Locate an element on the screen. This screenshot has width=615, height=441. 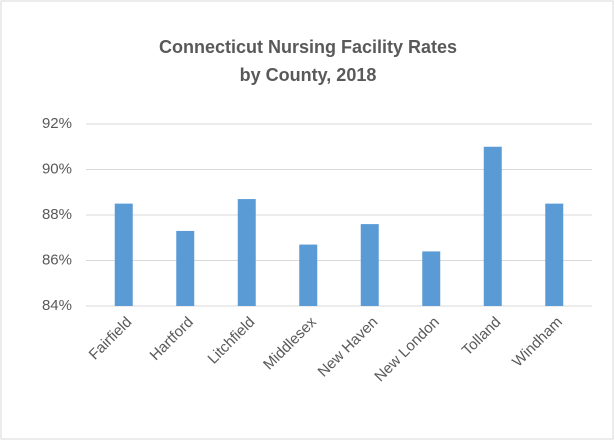
chart-title: by County, 2018 is located at coordinates (308, 75).